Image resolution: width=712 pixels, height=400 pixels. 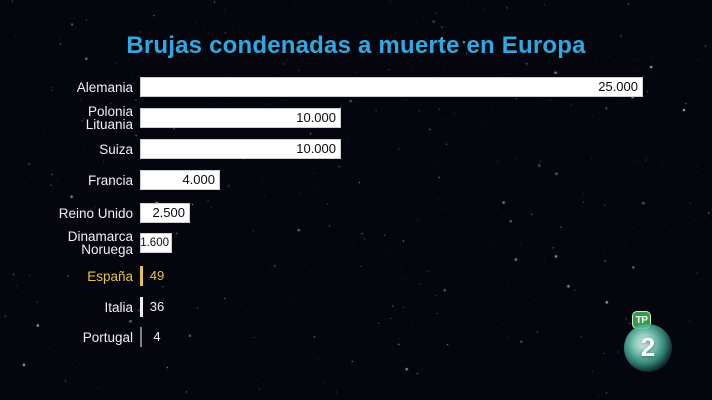 I want to click on value-label: 36, so click(x=157, y=306).